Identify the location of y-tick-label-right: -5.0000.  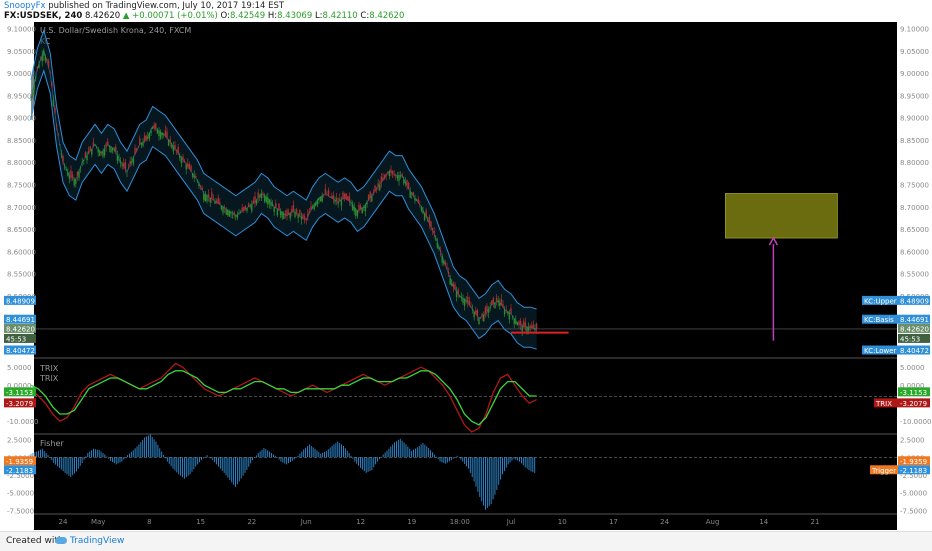
(913, 494).